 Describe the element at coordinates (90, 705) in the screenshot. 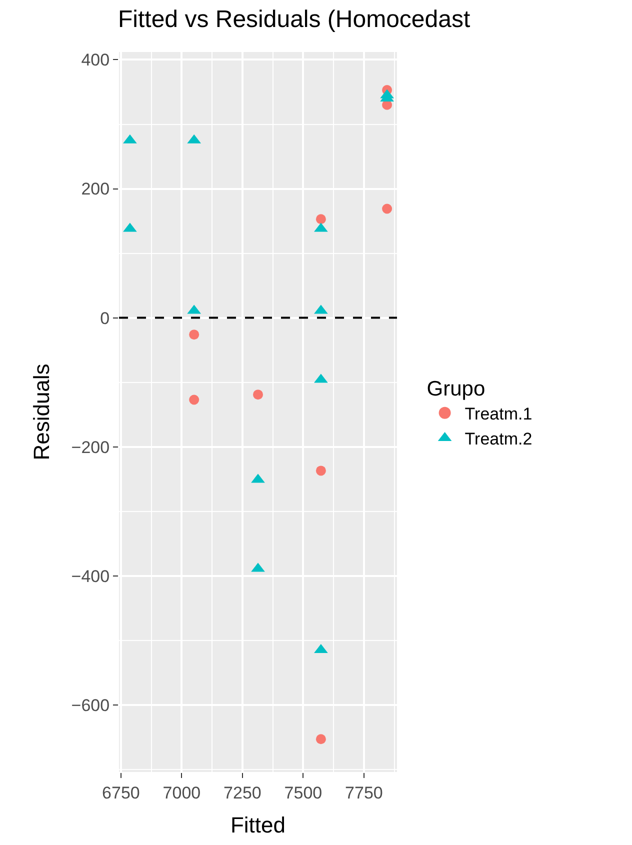

I see `y-tick-label: −600` at that location.